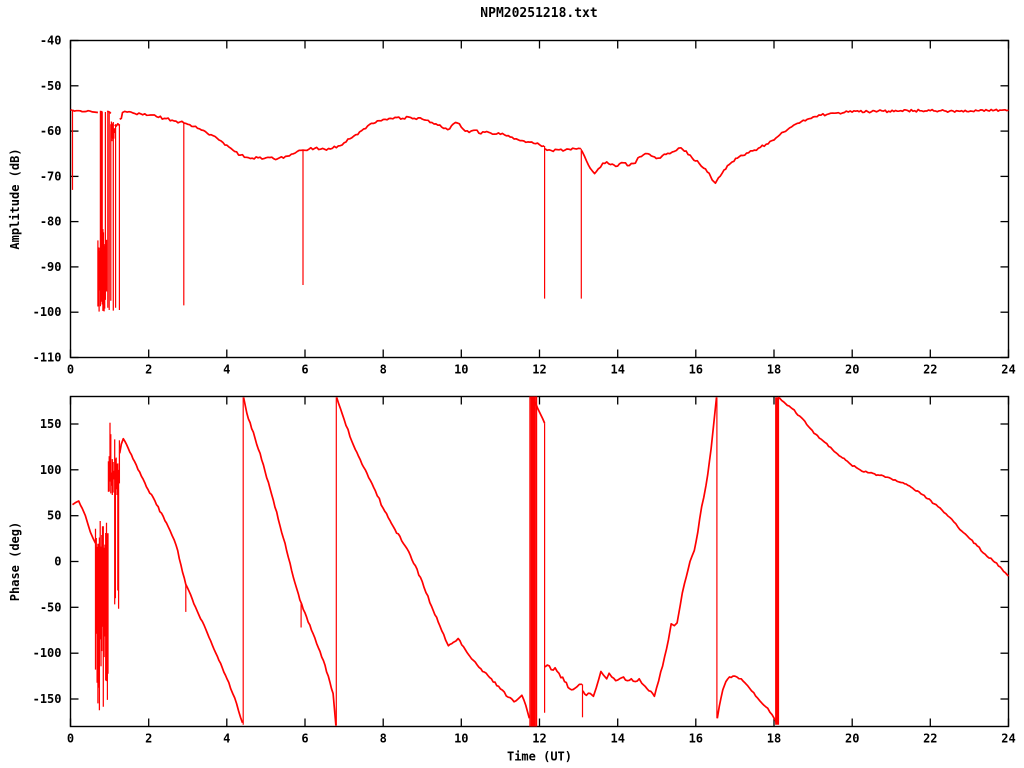 Image resolution: width=1024 pixels, height=768 pixels. Describe the element at coordinates (51, 470) in the screenshot. I see `y-tick-label: 100` at that location.